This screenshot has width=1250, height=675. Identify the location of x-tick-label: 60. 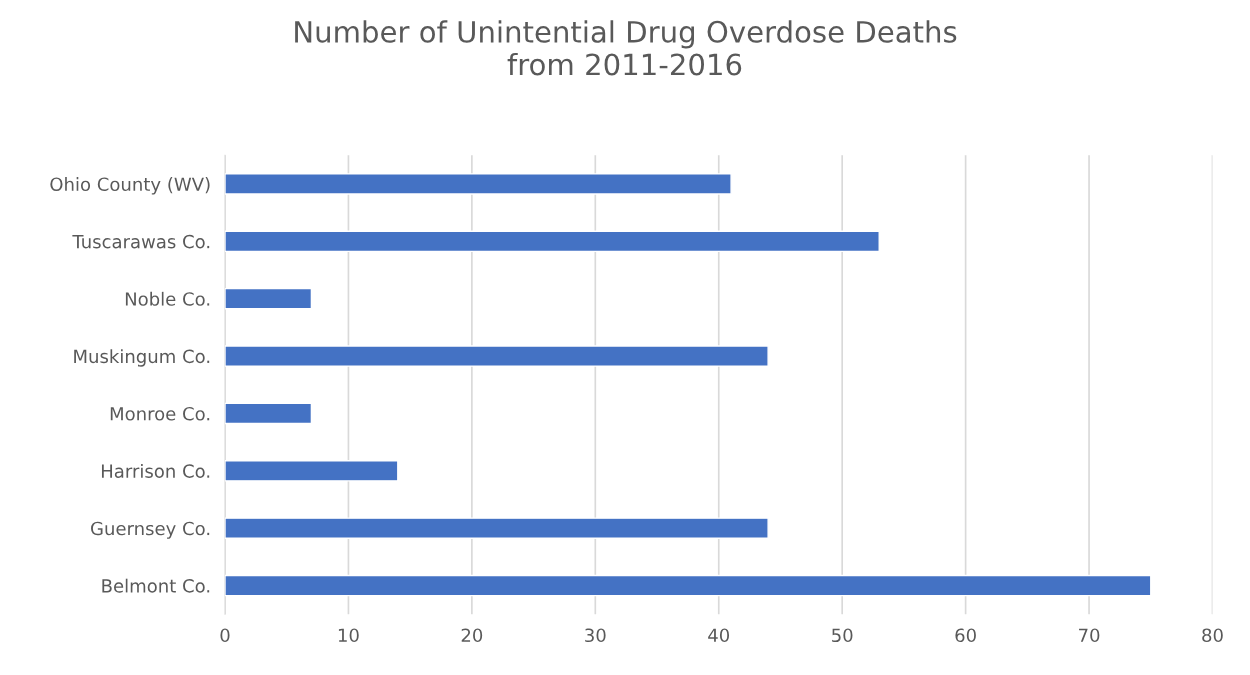
(965, 635).